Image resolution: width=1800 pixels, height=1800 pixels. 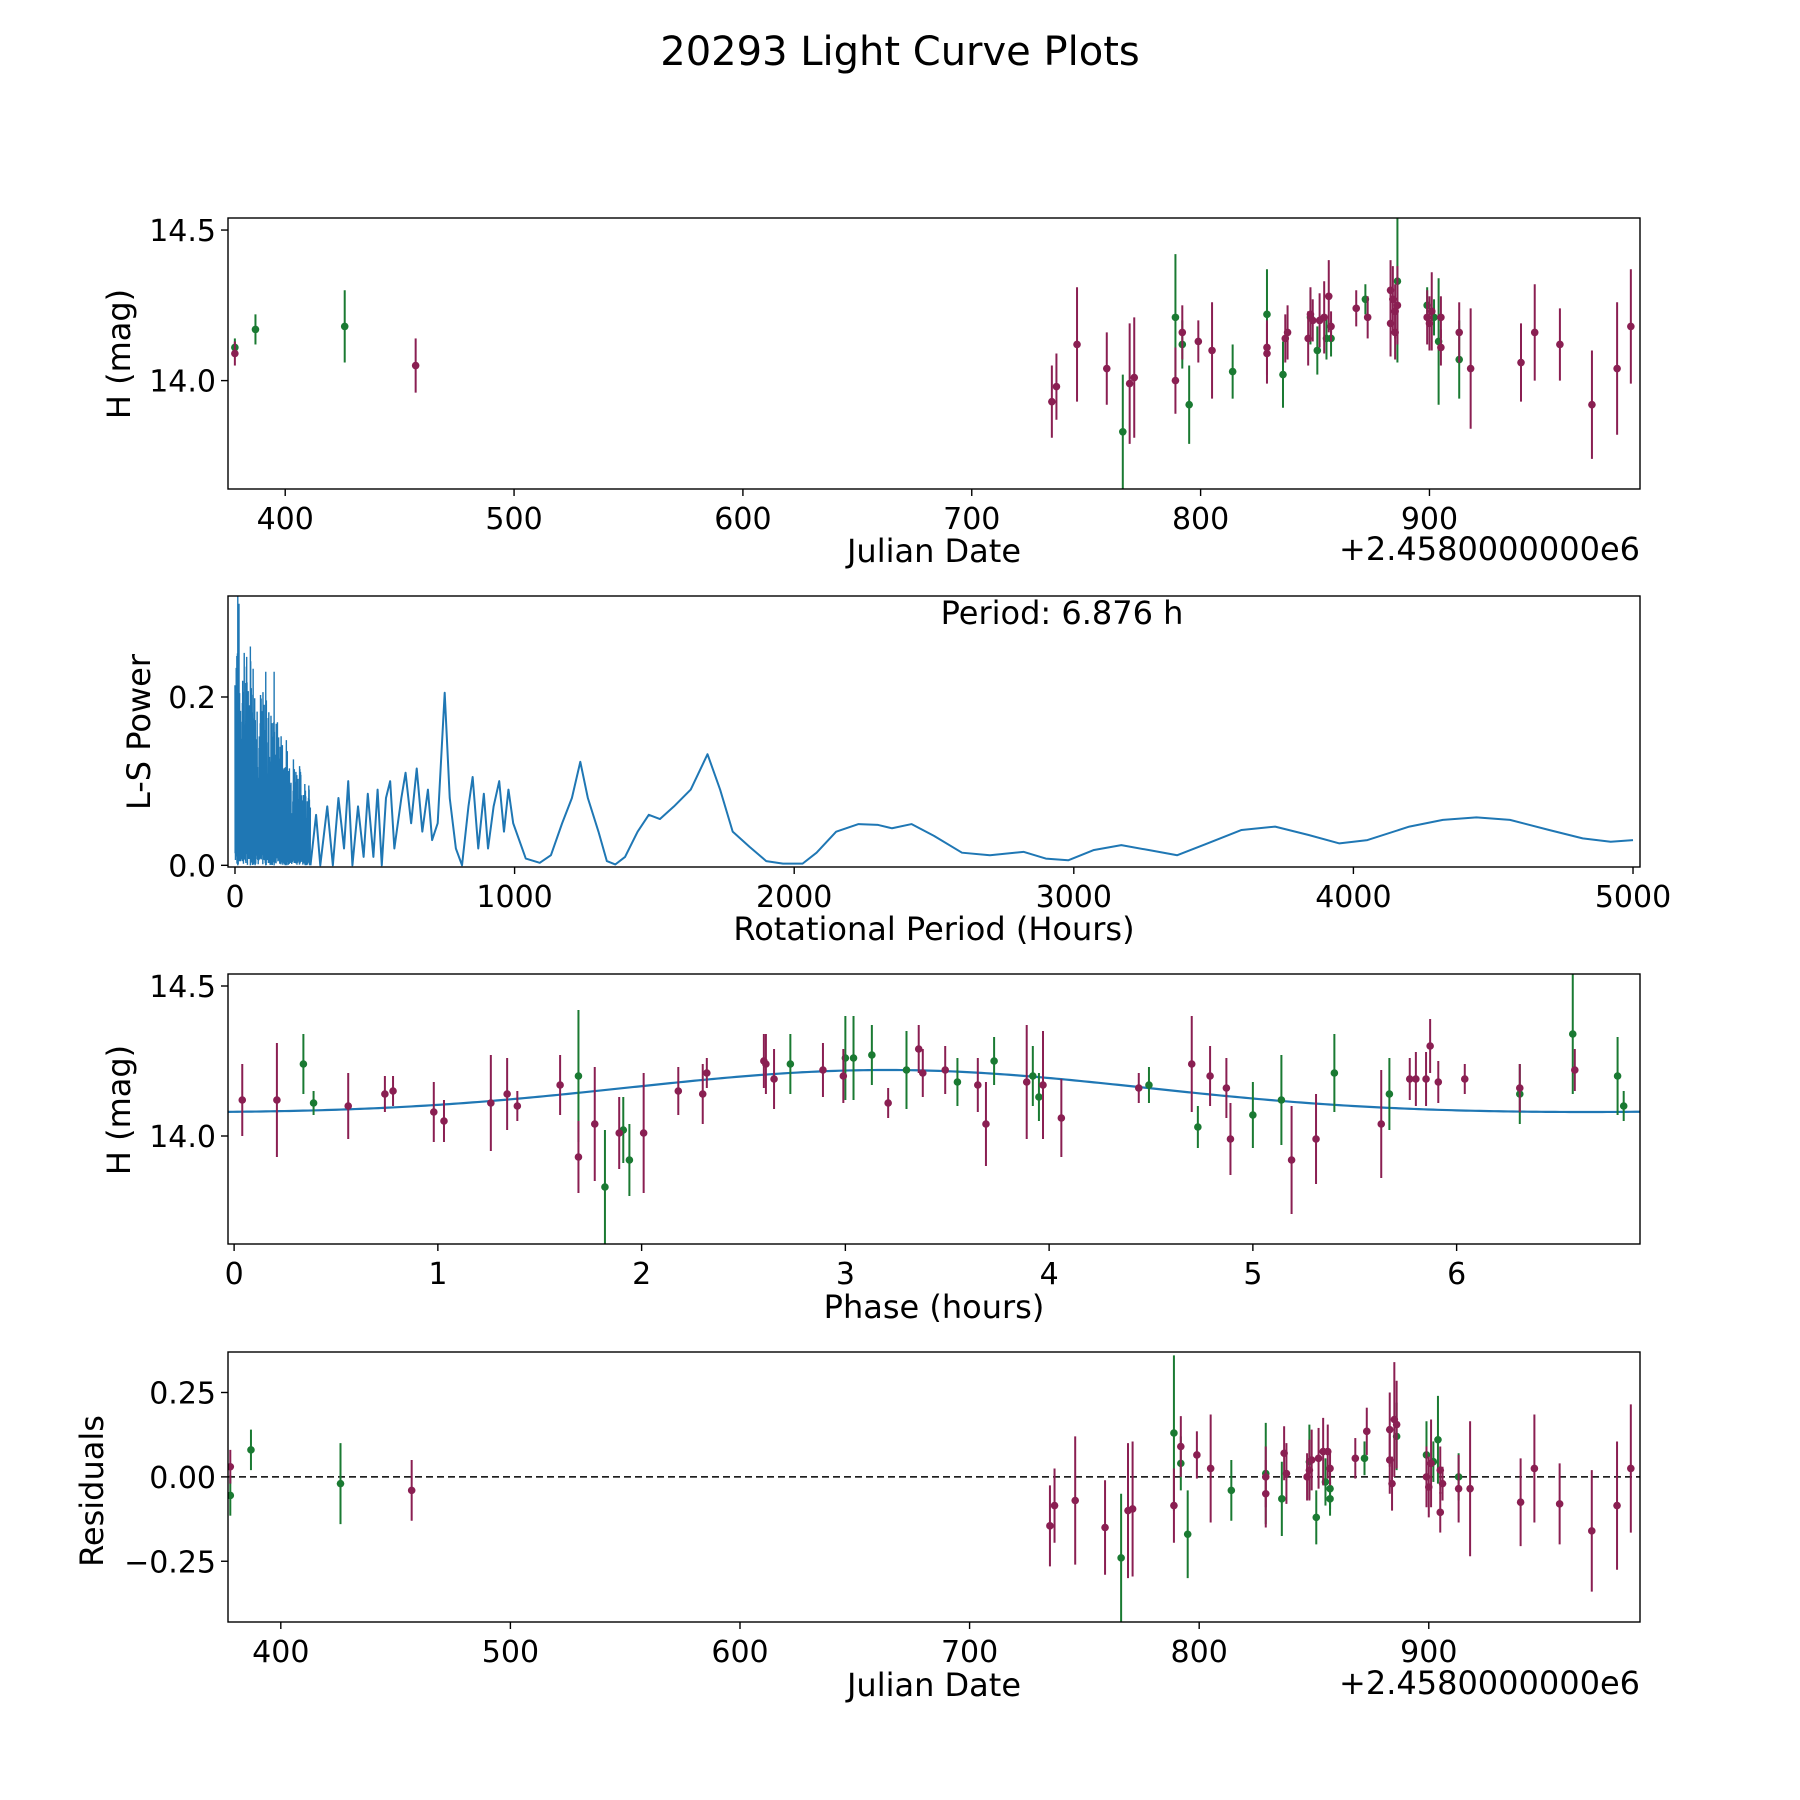 What do you see at coordinates (119, 354) in the screenshot?
I see `lightcurve-ylabel: H (mag)` at bounding box center [119, 354].